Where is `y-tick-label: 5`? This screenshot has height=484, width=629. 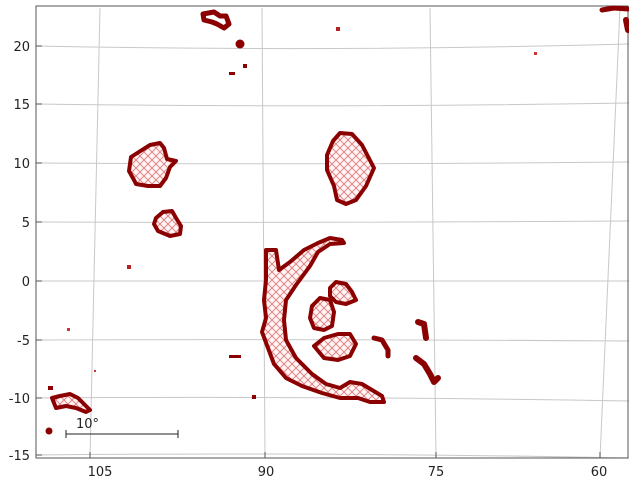
y-tick-label: 5 is located at coordinates (26, 223).